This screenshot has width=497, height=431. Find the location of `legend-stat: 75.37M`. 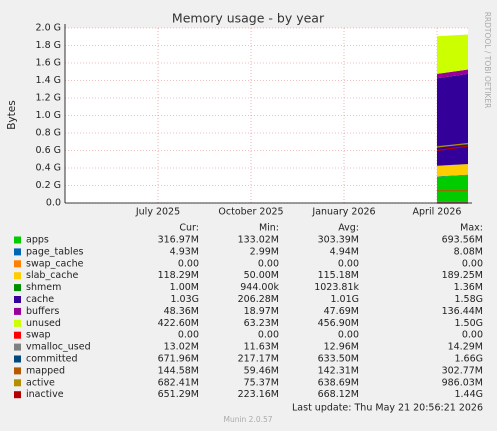

legend-stat: 75.37M is located at coordinates (261, 382).